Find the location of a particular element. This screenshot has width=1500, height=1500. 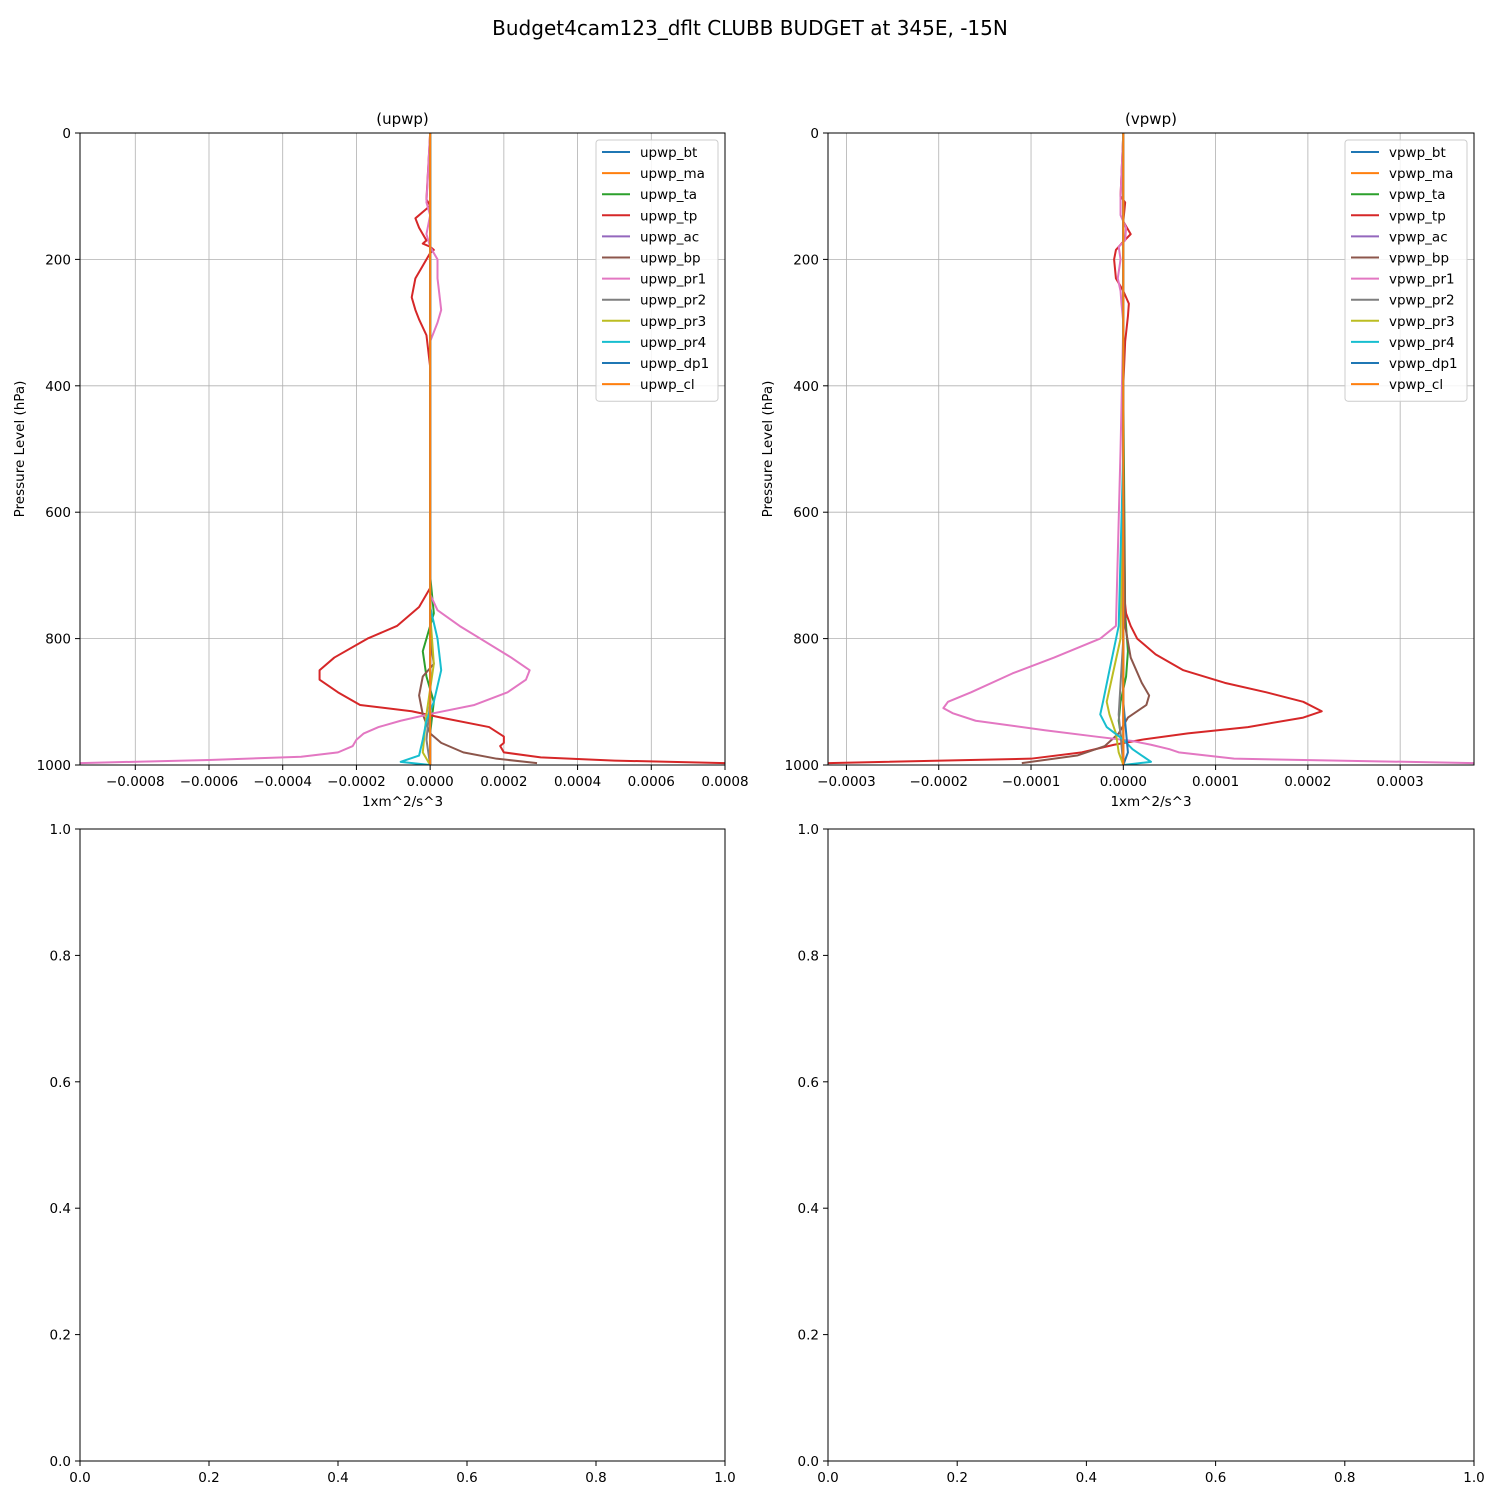

legend-entry: upwp_pr4 is located at coordinates (673, 343).